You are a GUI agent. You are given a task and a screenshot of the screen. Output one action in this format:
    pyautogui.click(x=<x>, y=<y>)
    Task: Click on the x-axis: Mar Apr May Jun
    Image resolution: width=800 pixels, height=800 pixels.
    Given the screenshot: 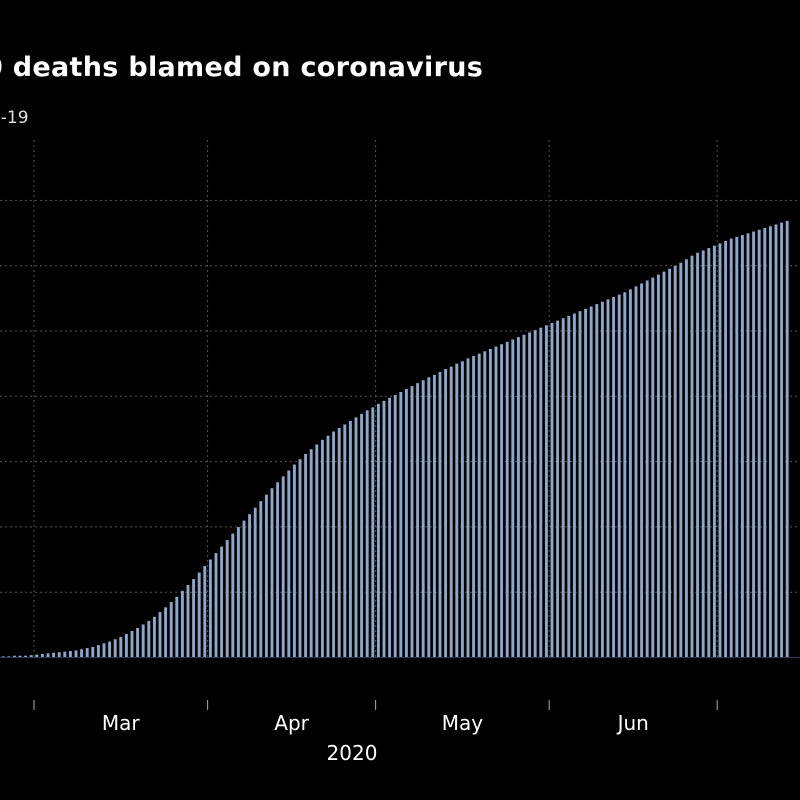 What is the action you would take?
    pyautogui.click(x=375, y=717)
    